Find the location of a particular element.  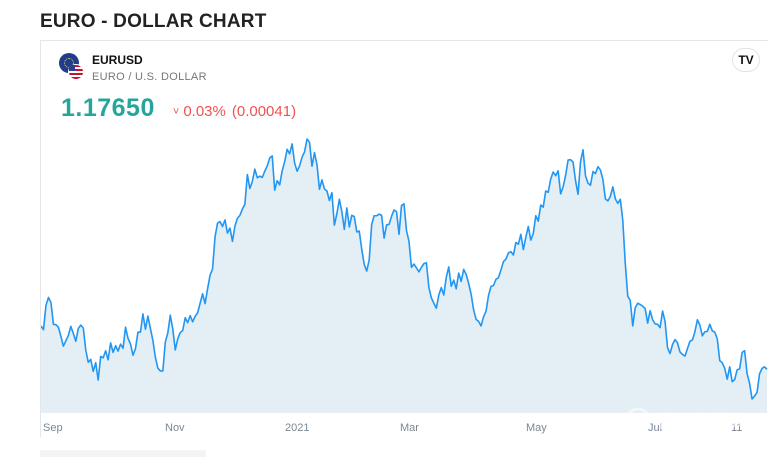

symbol-header: EURUSD EURO / U.S. DOLLAR is located at coordinates (133, 68).